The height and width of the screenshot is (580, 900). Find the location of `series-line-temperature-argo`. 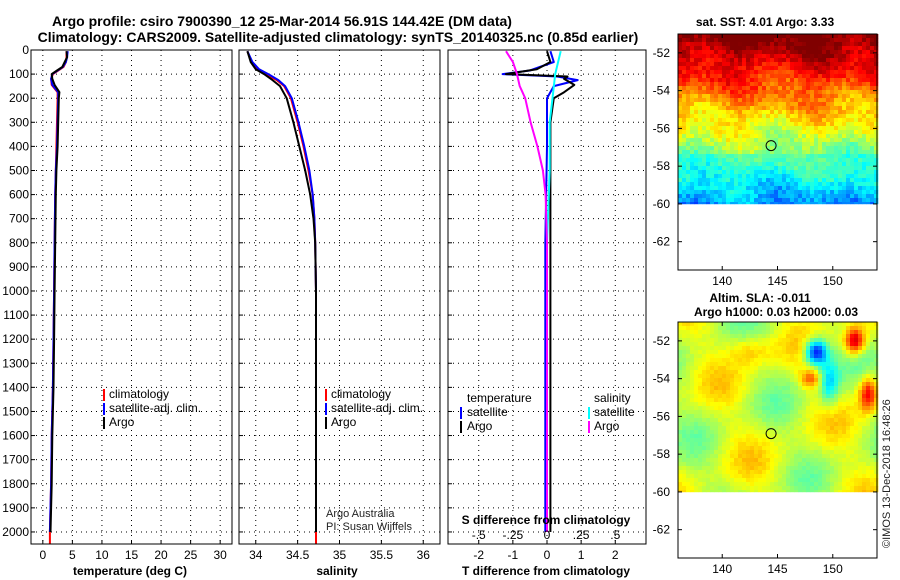

series-line-temperature-argo is located at coordinates (540, 291).